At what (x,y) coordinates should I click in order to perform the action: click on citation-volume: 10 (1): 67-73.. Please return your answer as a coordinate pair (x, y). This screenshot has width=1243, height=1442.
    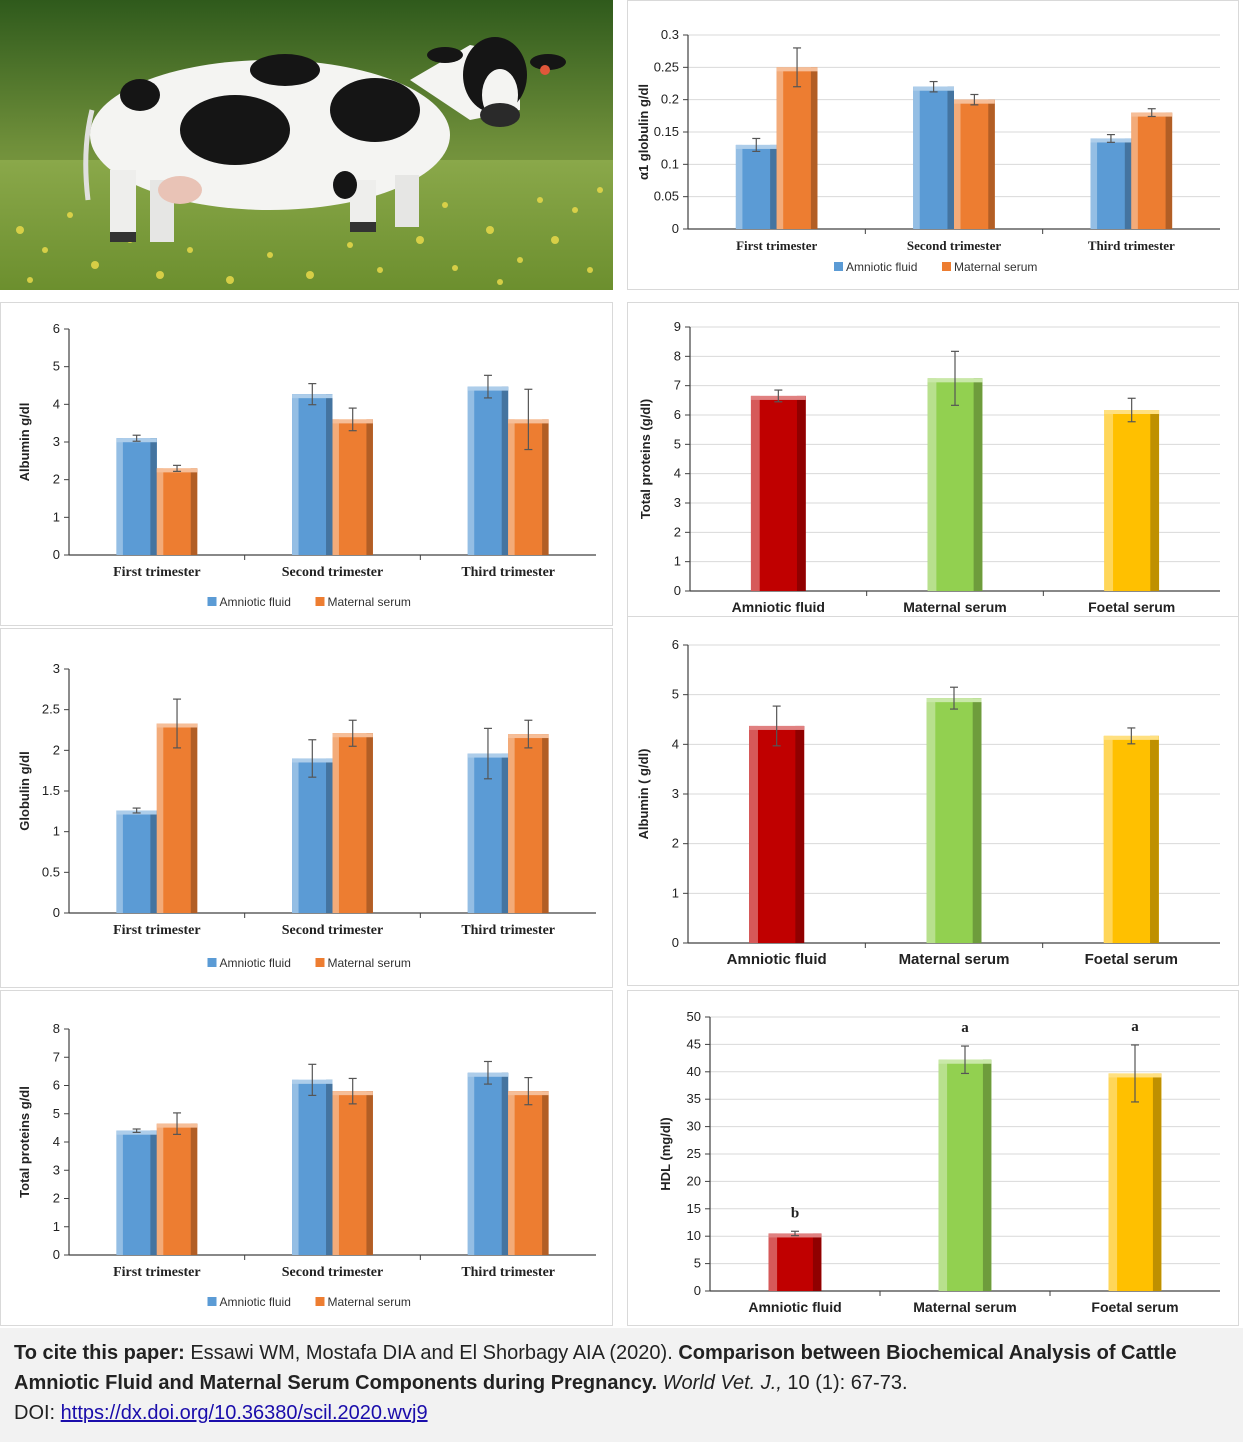
    Looking at the image, I should click on (844, 1383).